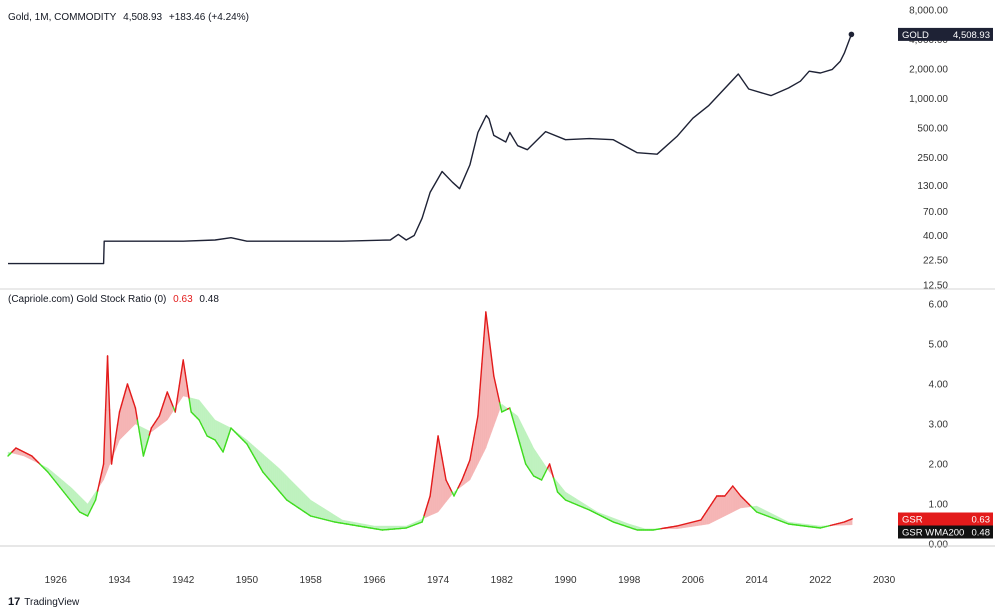 This screenshot has height=616, width=995. Describe the element at coordinates (183, 580) in the screenshot. I see `x-tick-label: 1942` at that location.